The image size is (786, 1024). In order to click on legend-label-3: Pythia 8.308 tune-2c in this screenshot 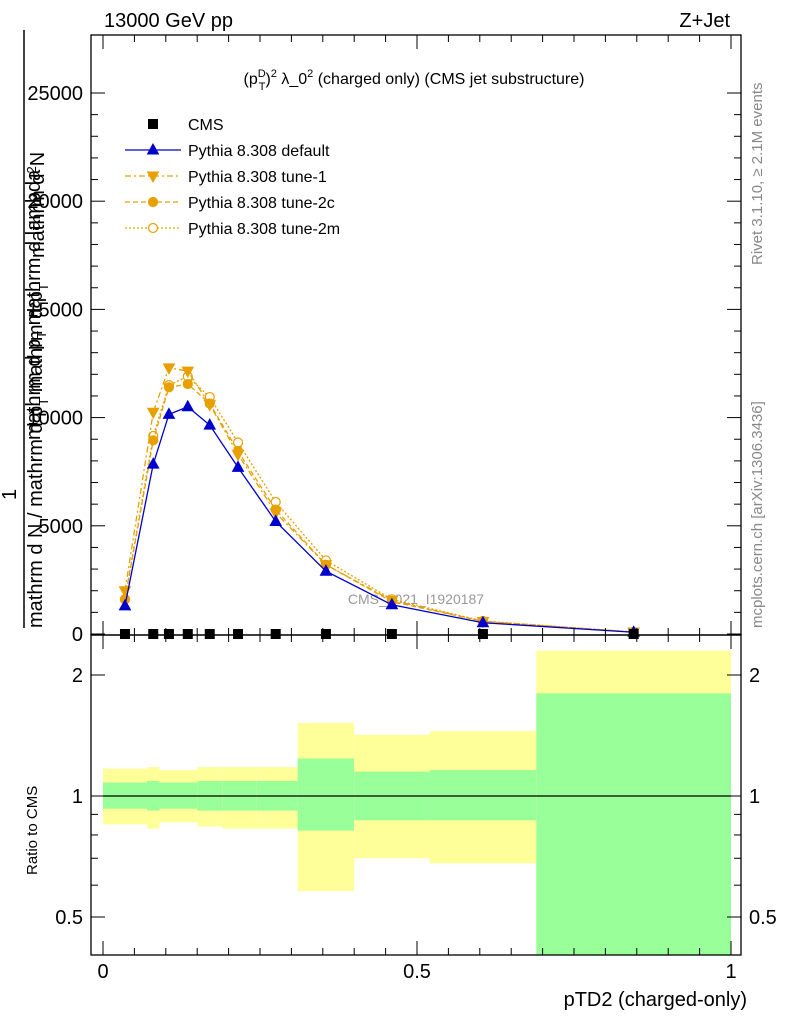, I will do `click(261, 203)`.